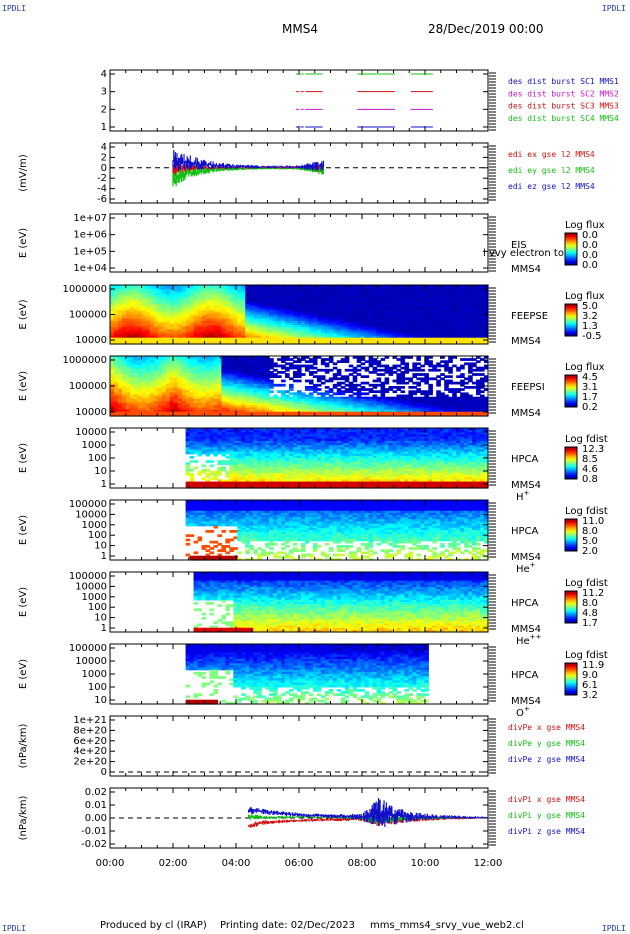  What do you see at coordinates (526, 568) in the screenshot?
I see `species-label: He+` at bounding box center [526, 568].